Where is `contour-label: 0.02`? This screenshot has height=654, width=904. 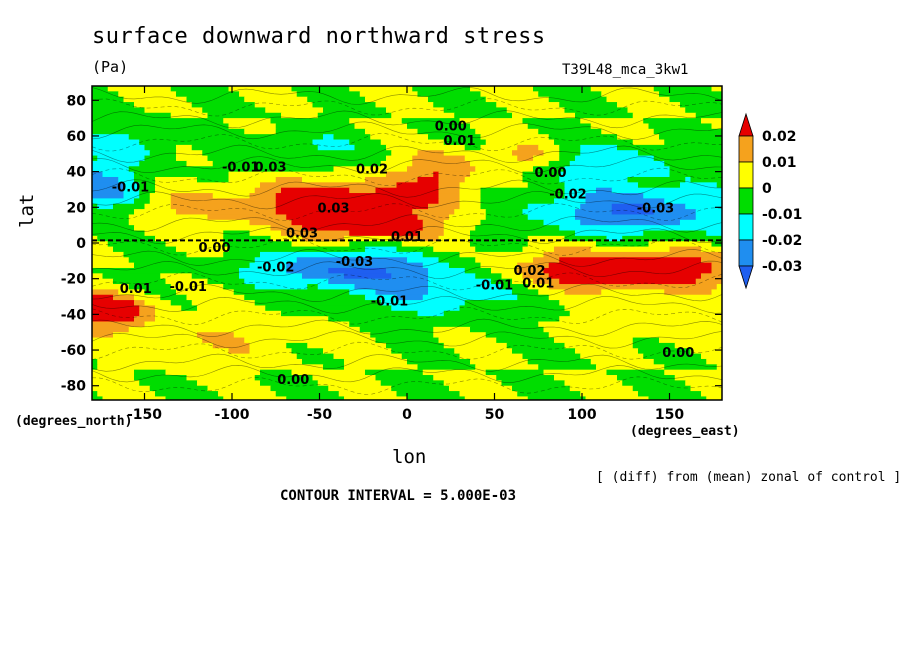
contour-label: 0.02 is located at coordinates (529, 271).